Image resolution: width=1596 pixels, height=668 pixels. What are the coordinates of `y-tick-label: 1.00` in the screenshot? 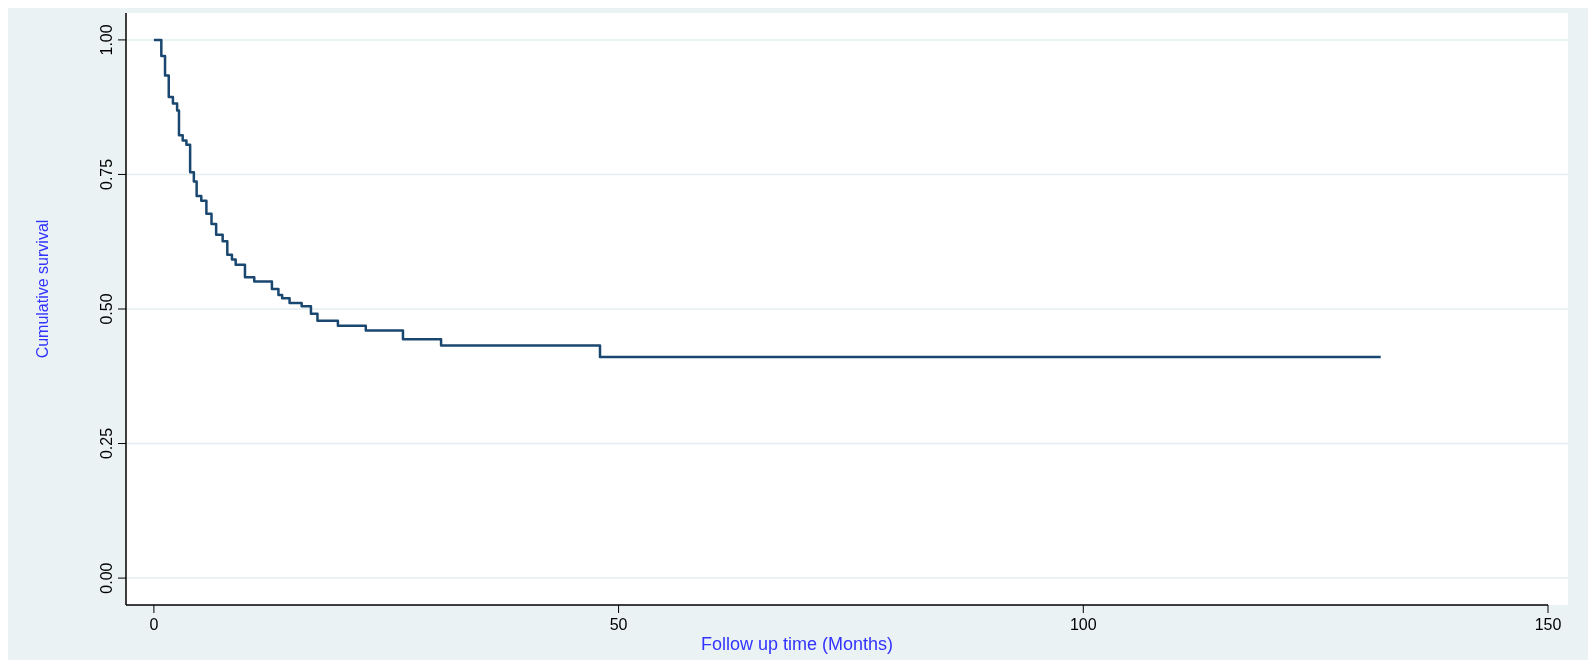 It's located at (106, 40).